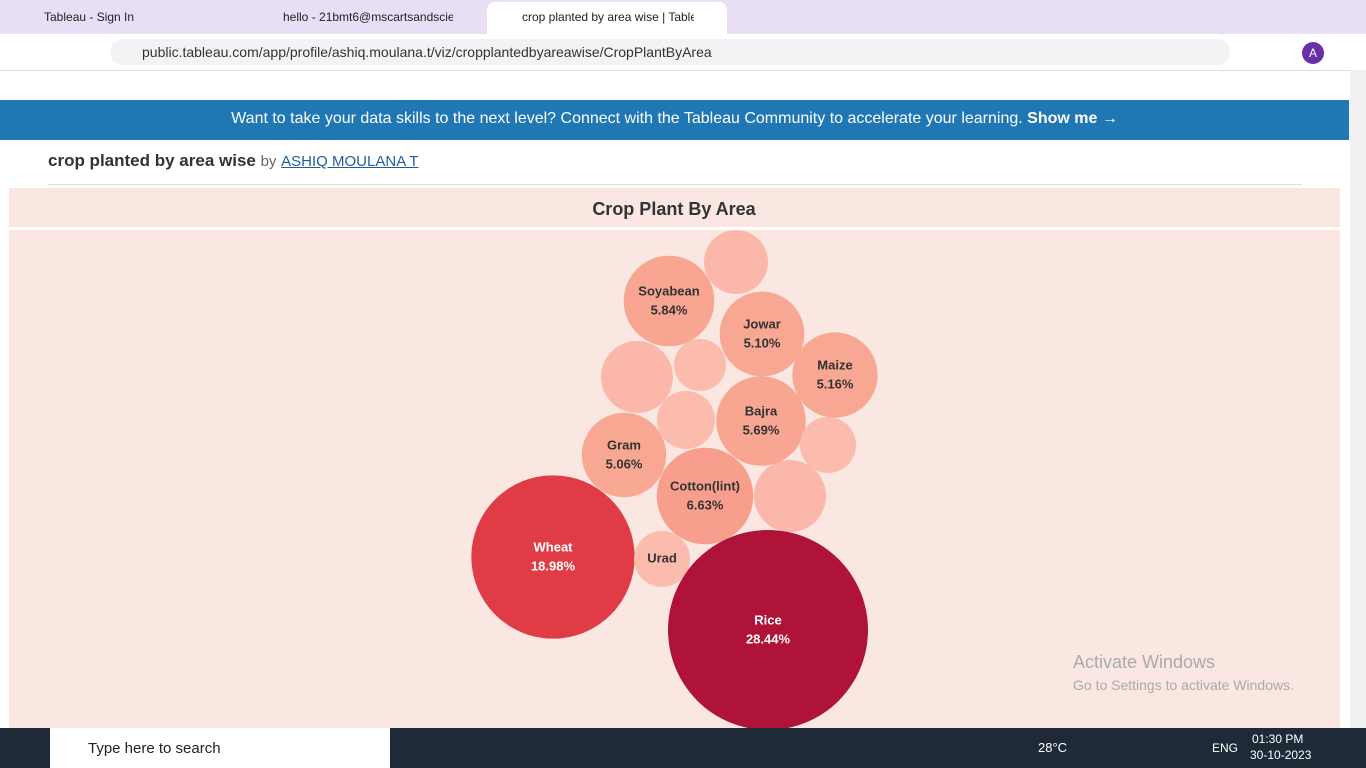 The image size is (1366, 768). I want to click on watermark-subtitle: Go to Settings to activate Windows., so click(1183, 685).